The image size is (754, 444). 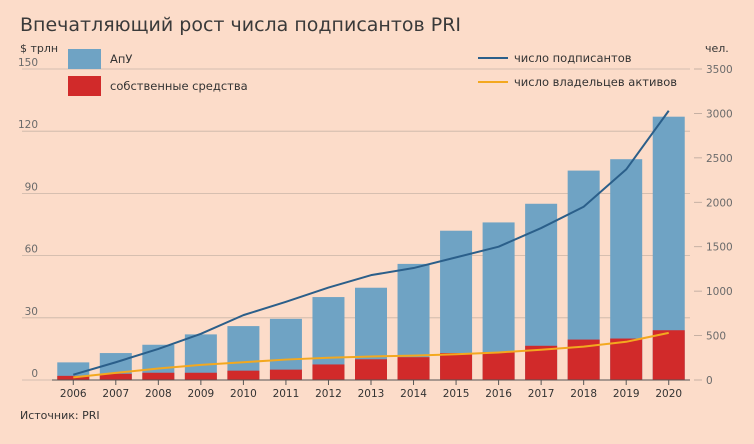 What do you see at coordinates (243, 375) in the screenshot?
I see `bar-own-2010` at bounding box center [243, 375].